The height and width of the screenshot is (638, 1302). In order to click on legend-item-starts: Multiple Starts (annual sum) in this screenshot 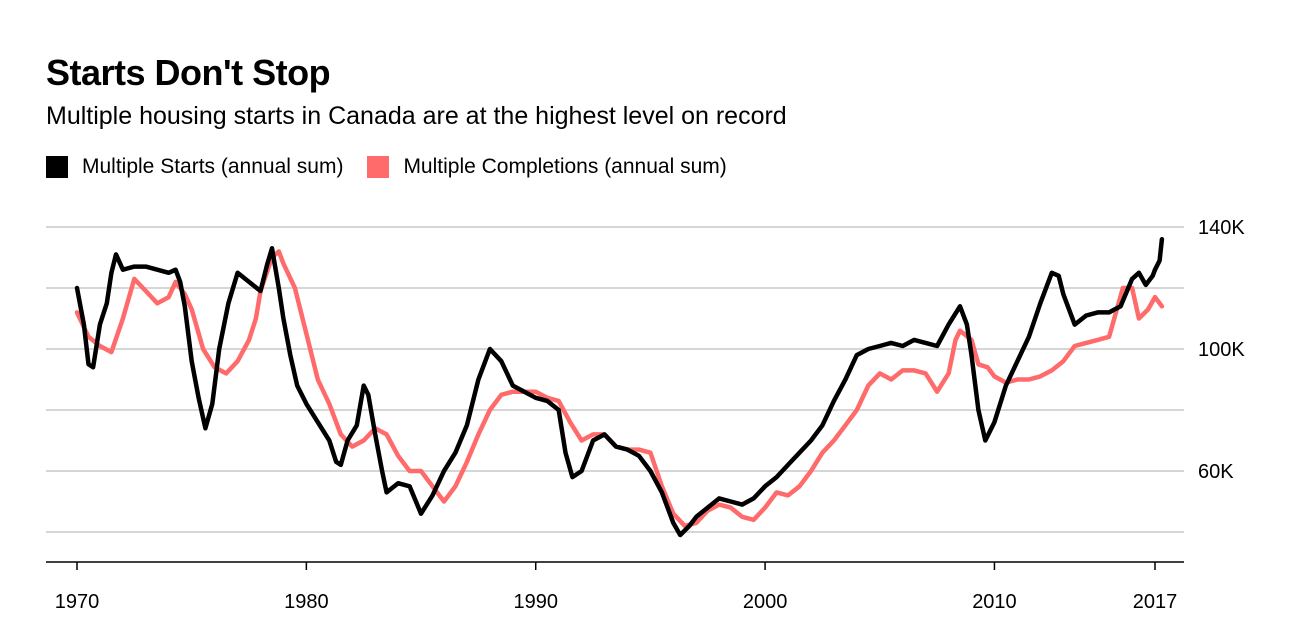, I will do `click(194, 167)`.